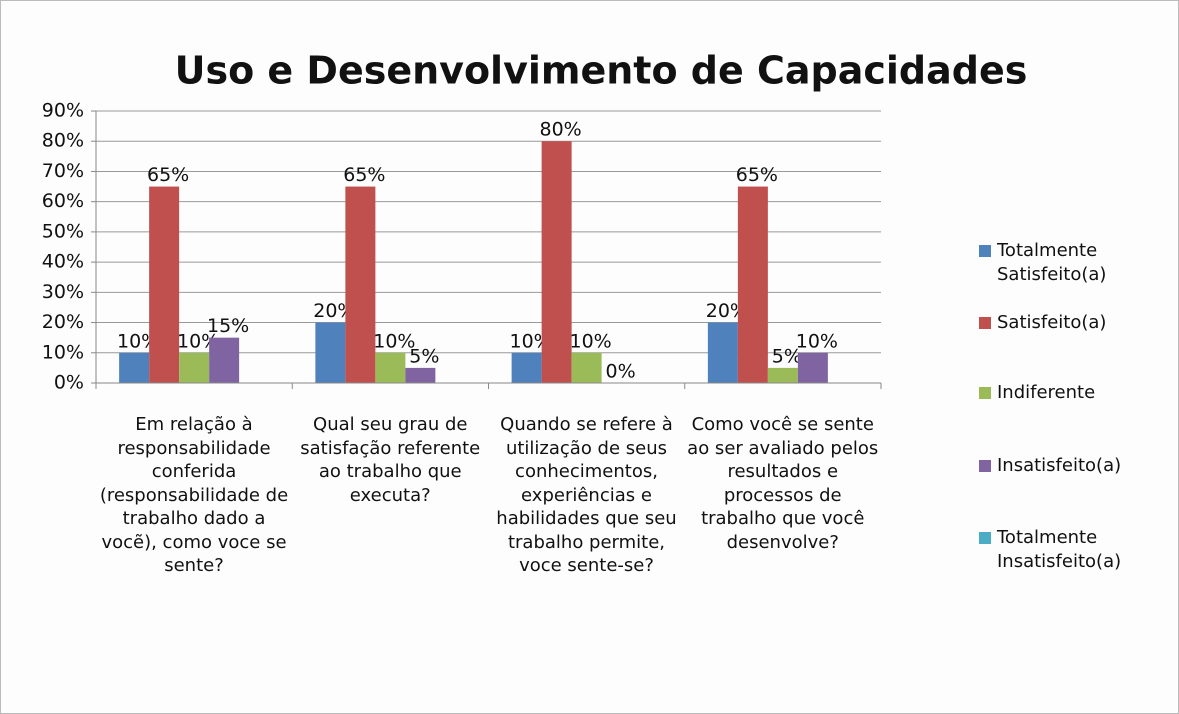 Image resolution: width=1179 pixels, height=714 pixels. I want to click on y-tick-label: 50%, so click(63, 231).